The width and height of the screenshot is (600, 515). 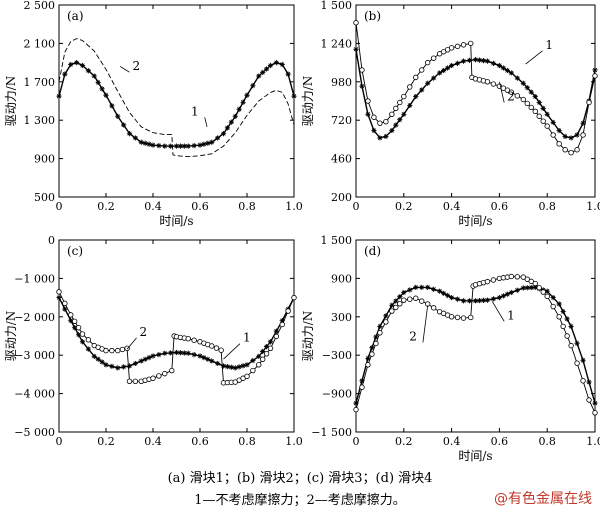 I want to click on caption-line-1: (a) 滑块1；(b) 滑块2；(c) 滑块3；(d) 滑块4, so click(x=300, y=478).